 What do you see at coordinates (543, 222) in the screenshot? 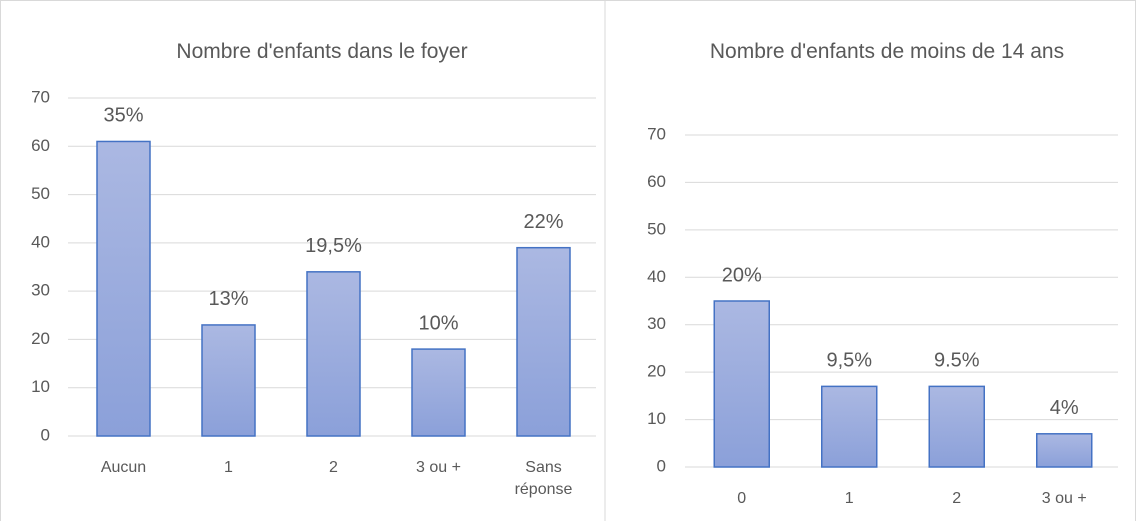
I see `data-label: 22%` at bounding box center [543, 222].